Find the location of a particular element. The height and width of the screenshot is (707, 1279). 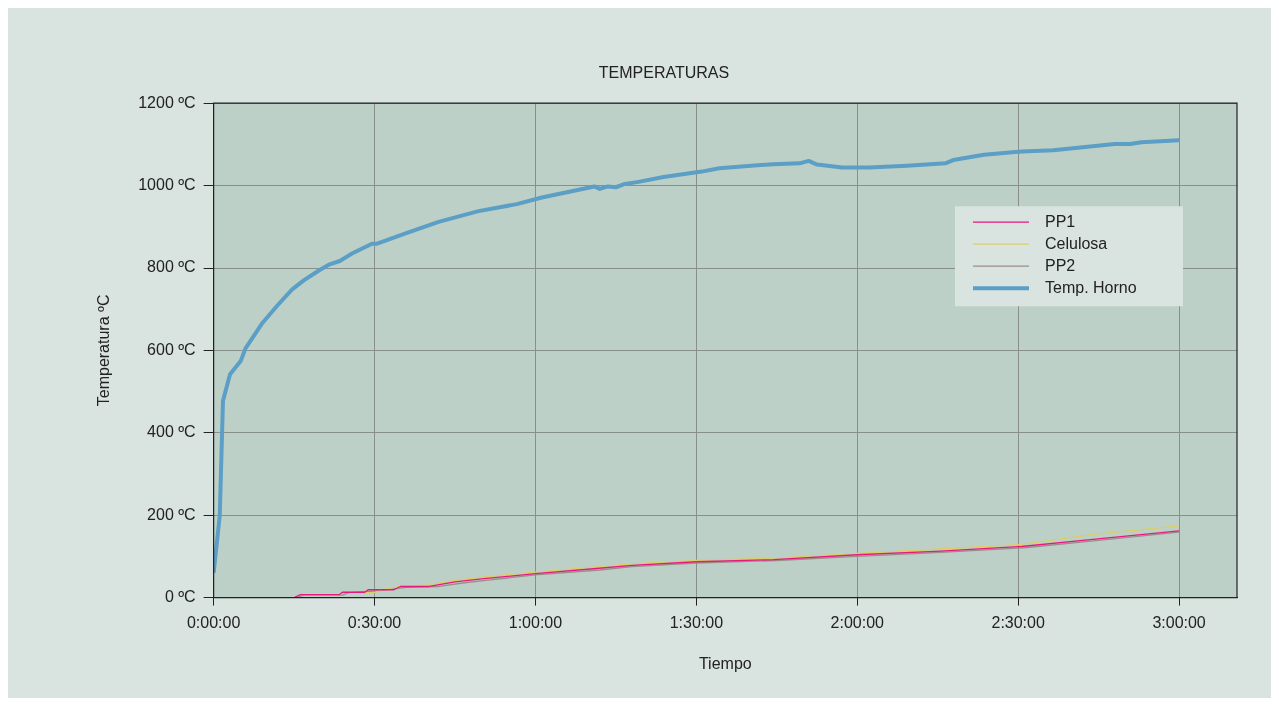

legend-label: Temp. Horno is located at coordinates (1091, 287).